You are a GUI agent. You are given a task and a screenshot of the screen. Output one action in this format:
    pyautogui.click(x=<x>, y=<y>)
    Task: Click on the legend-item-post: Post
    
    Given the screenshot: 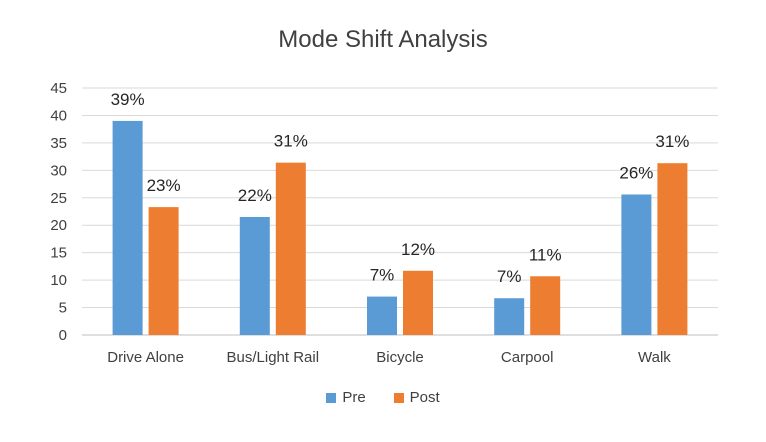 What is the action you would take?
    pyautogui.click(x=416, y=397)
    